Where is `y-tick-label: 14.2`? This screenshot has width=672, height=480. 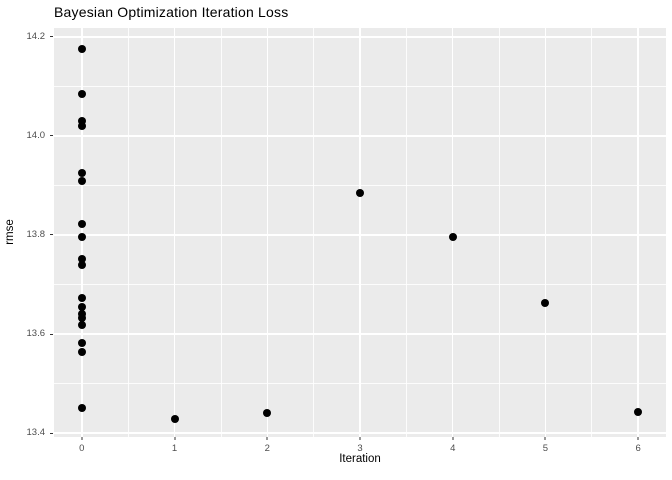
y-tick-label: 14.2 is located at coordinates (36, 36).